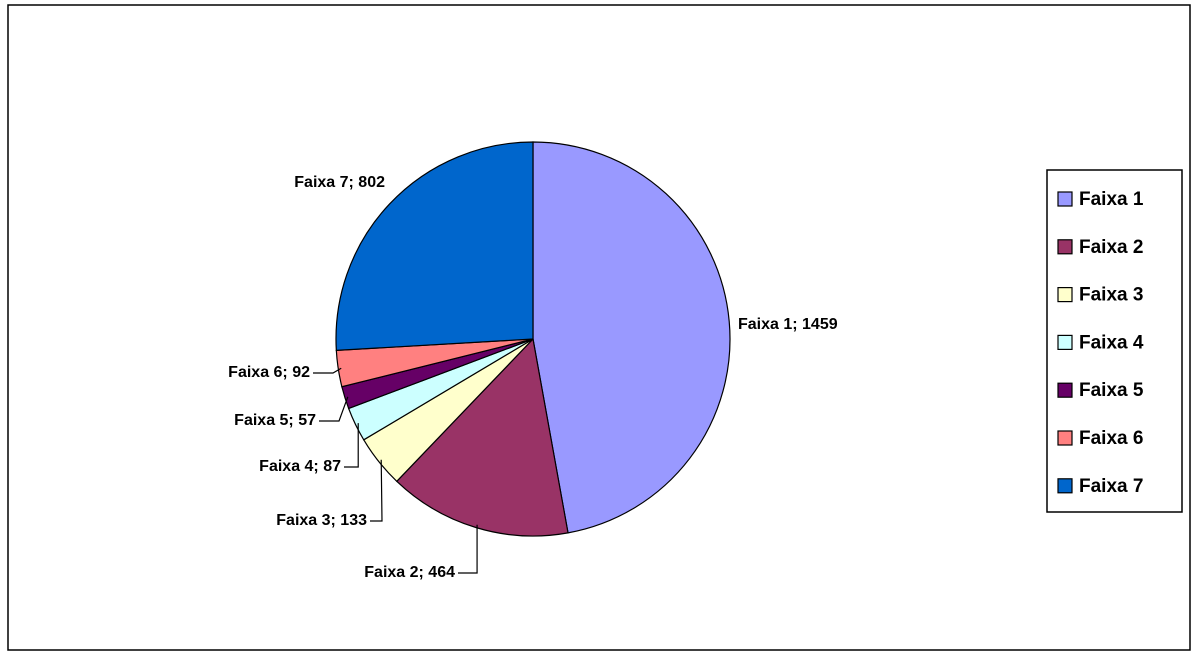 The width and height of the screenshot is (1199, 660). Describe the element at coordinates (321, 520) in the screenshot. I see `data-label: Faixa 3; 133` at that location.